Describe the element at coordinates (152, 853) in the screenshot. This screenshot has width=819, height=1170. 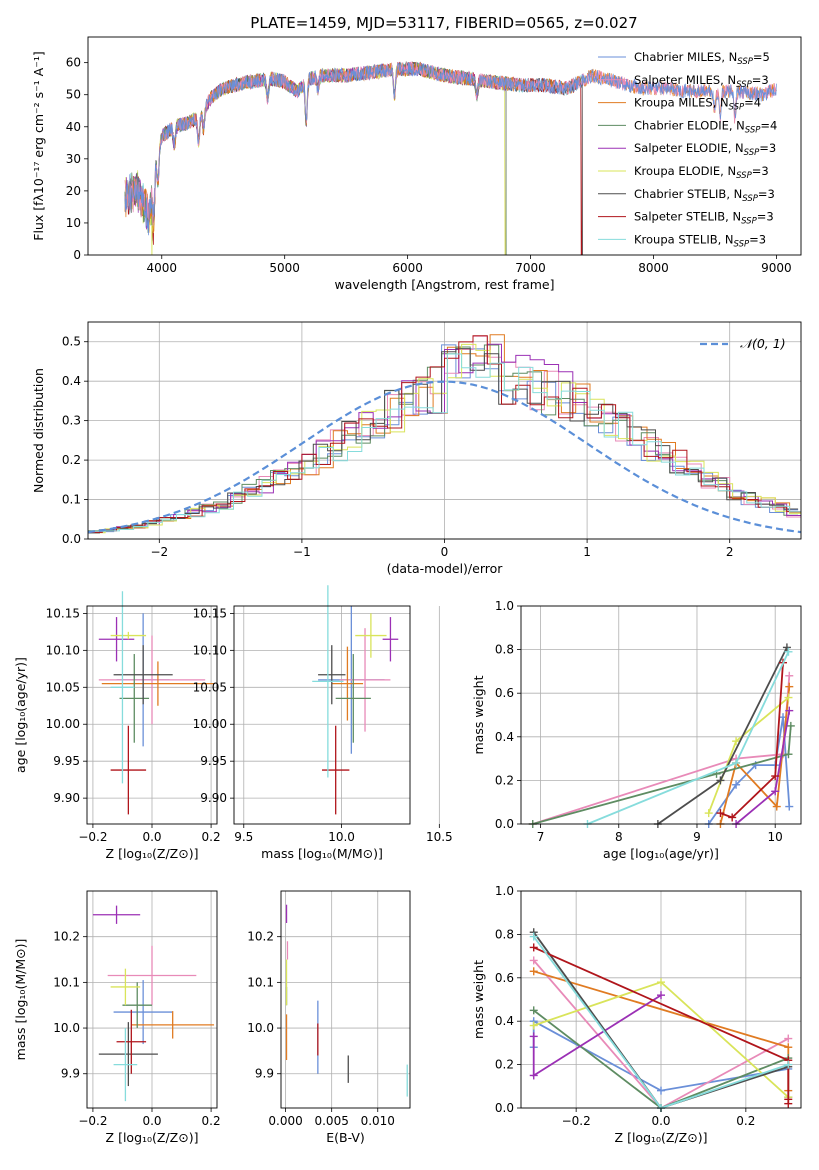
I see `x-axis-label: Z [log₁₀(Z/Z⊙)]` at that location.